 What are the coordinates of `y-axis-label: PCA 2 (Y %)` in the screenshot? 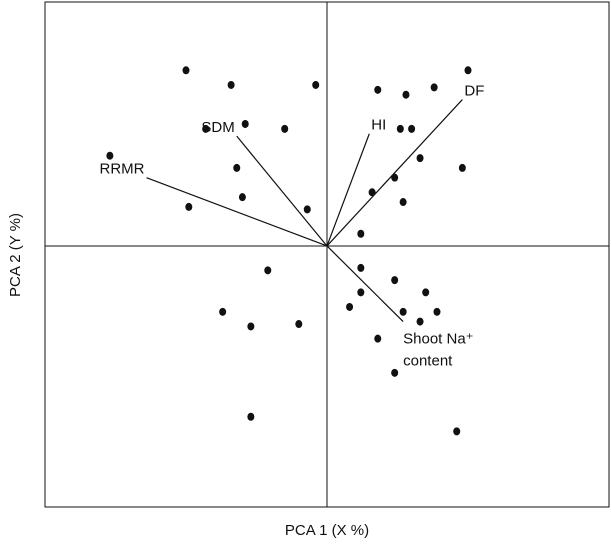 It's located at (15, 255).